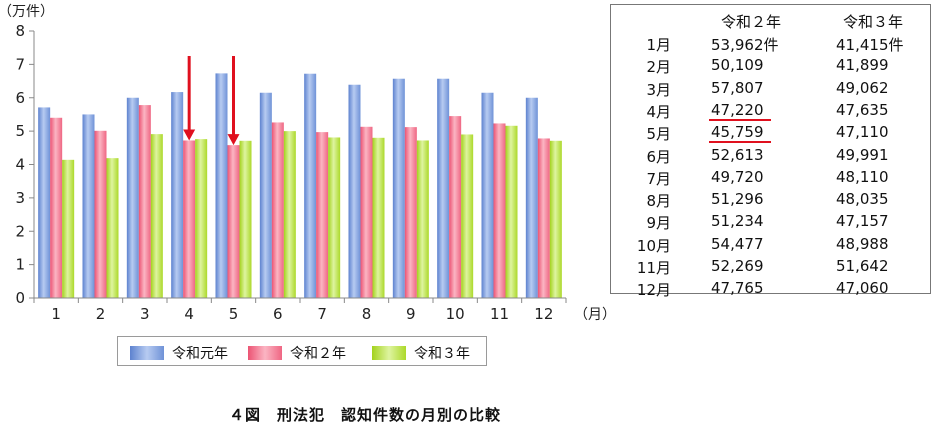 The image size is (934, 427). Describe the element at coordinates (20, 131) in the screenshot. I see `y-tick-label: 5` at that location.